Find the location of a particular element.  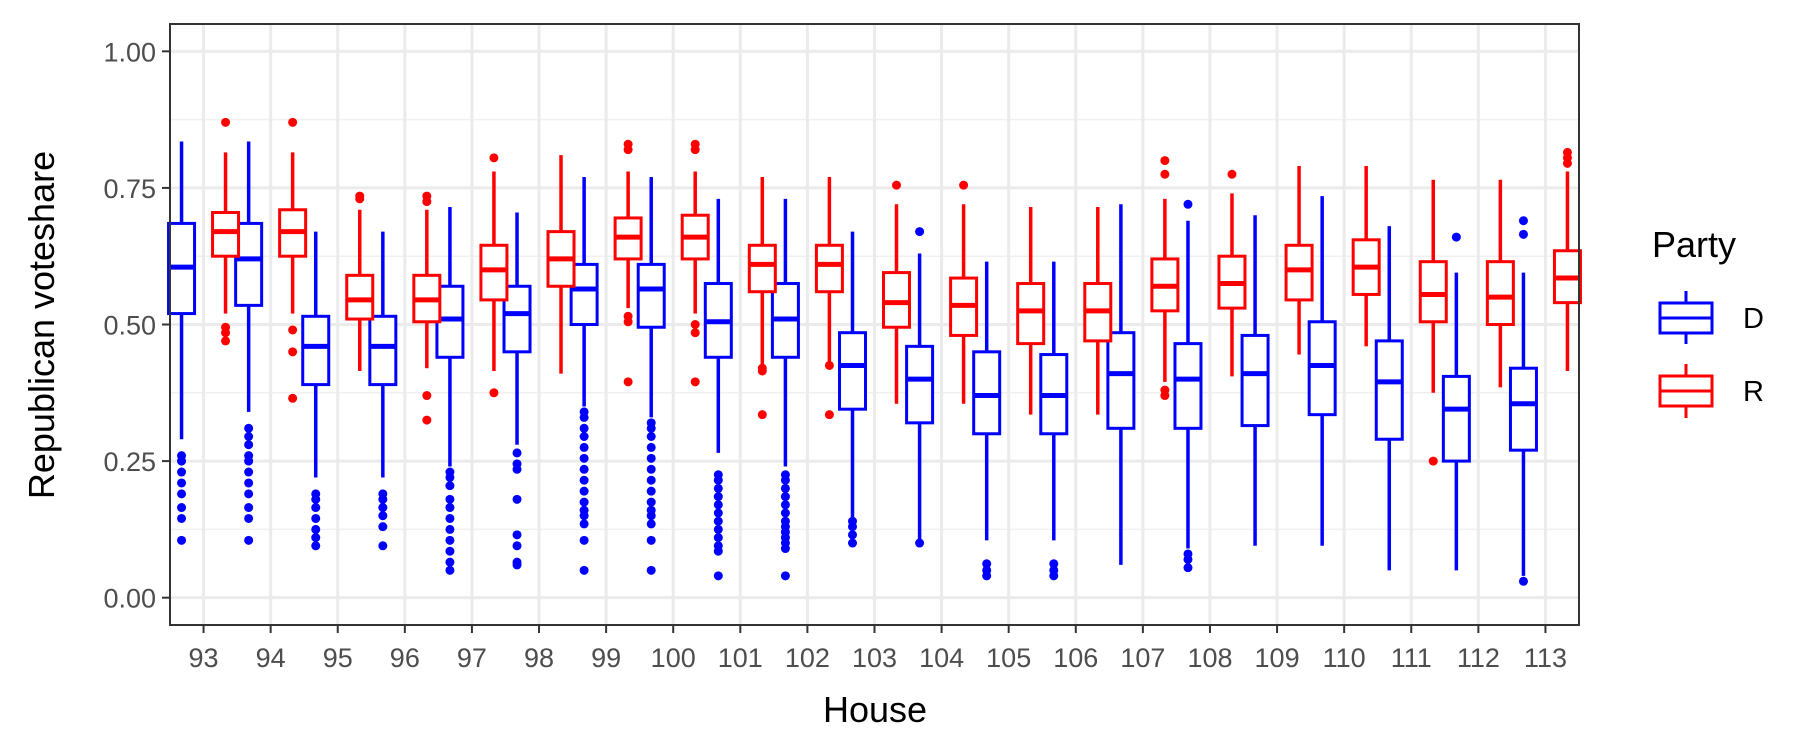

legend-key-r is located at coordinates (1686, 391).